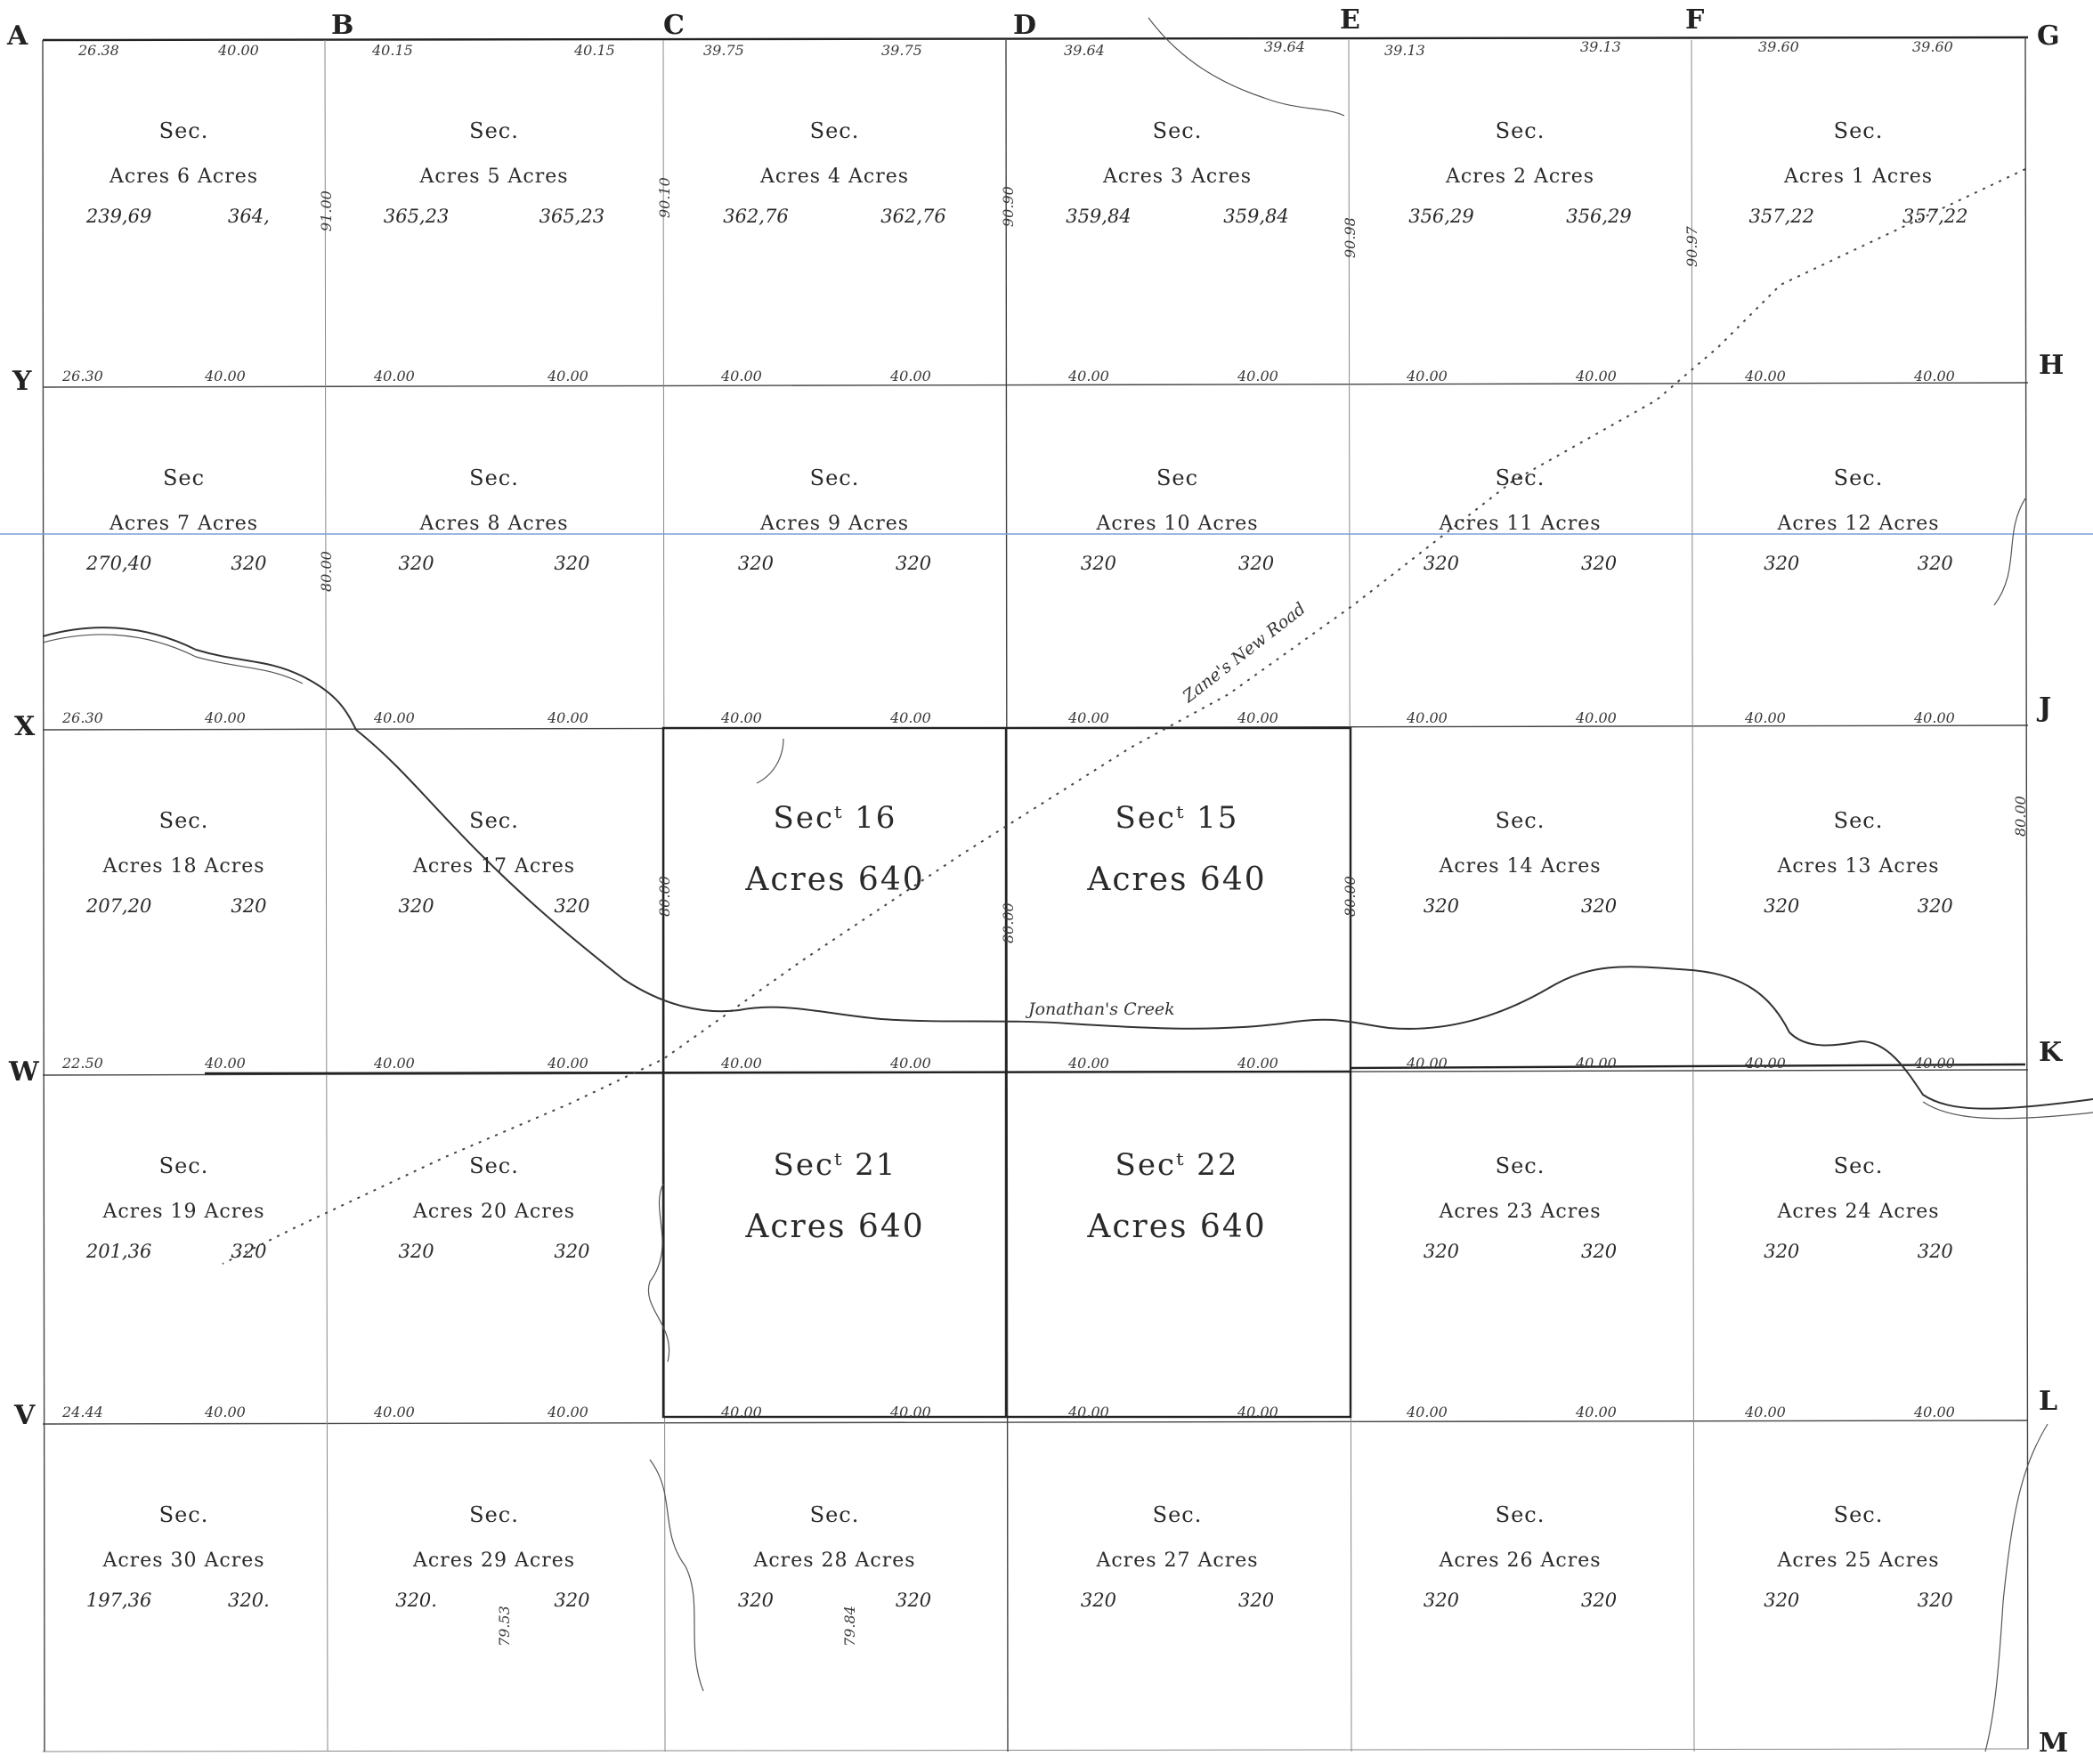 The height and width of the screenshot is (1764, 2093). Describe the element at coordinates (238, 50) in the screenshot. I see `top-chain: 40.00` at that location.